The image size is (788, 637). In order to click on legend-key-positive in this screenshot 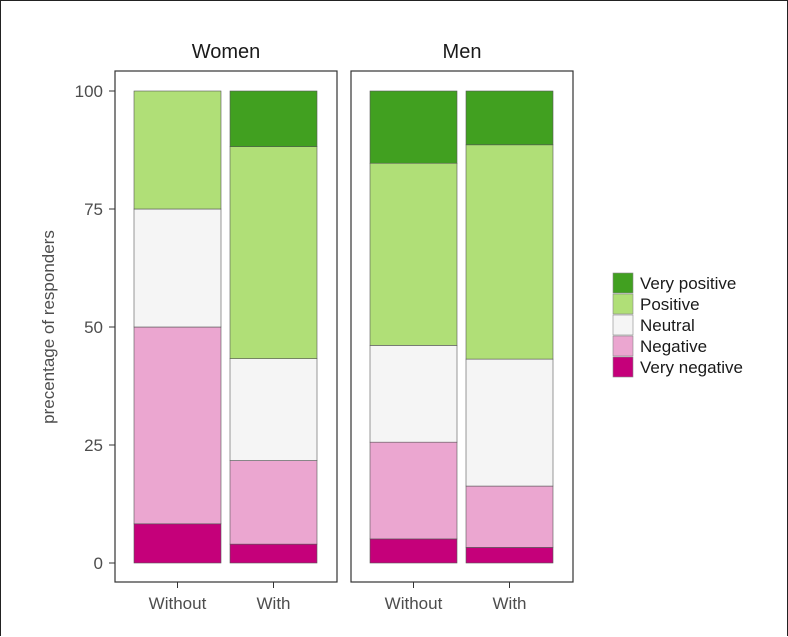, I will do `click(623, 304)`.